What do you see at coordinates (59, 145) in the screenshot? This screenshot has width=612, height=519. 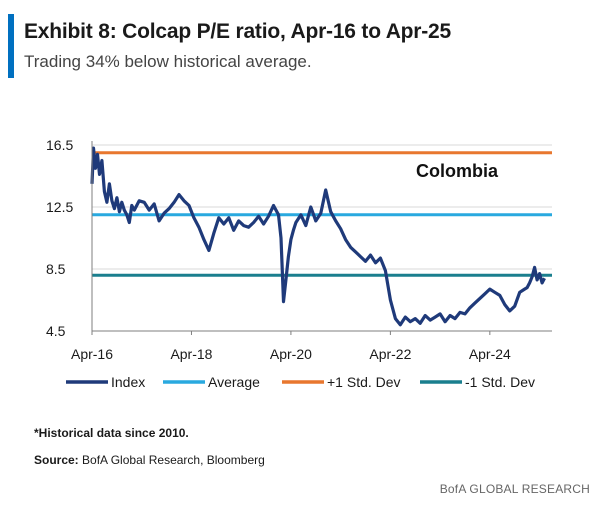 I see `y-tick-label: 16.5` at bounding box center [59, 145].